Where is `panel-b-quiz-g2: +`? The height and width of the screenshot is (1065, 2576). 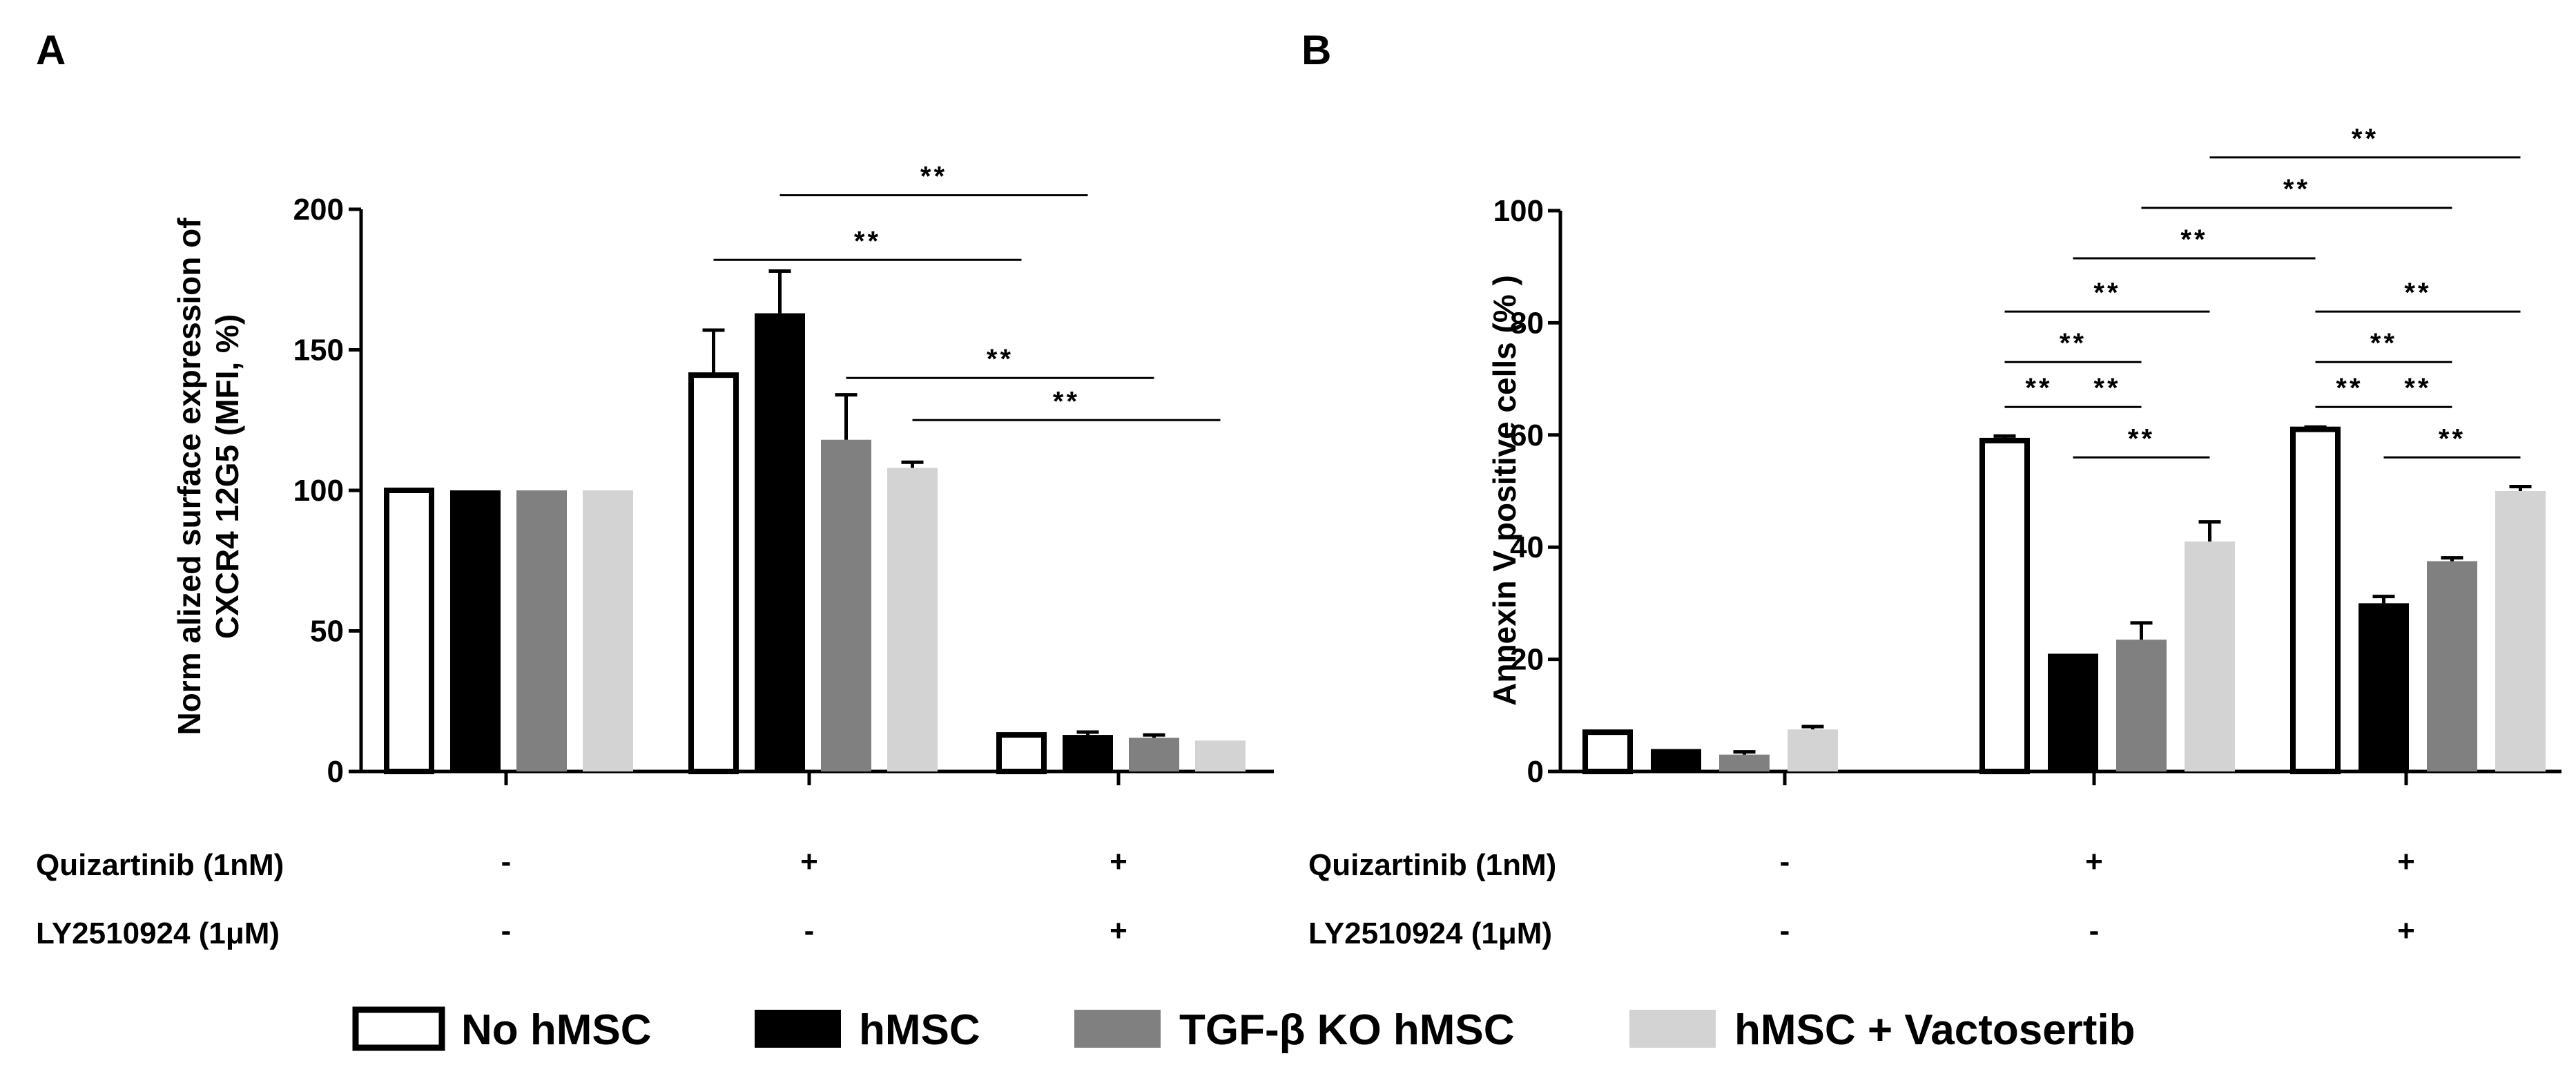
panel-b-quiz-g2: + is located at coordinates (2094, 862).